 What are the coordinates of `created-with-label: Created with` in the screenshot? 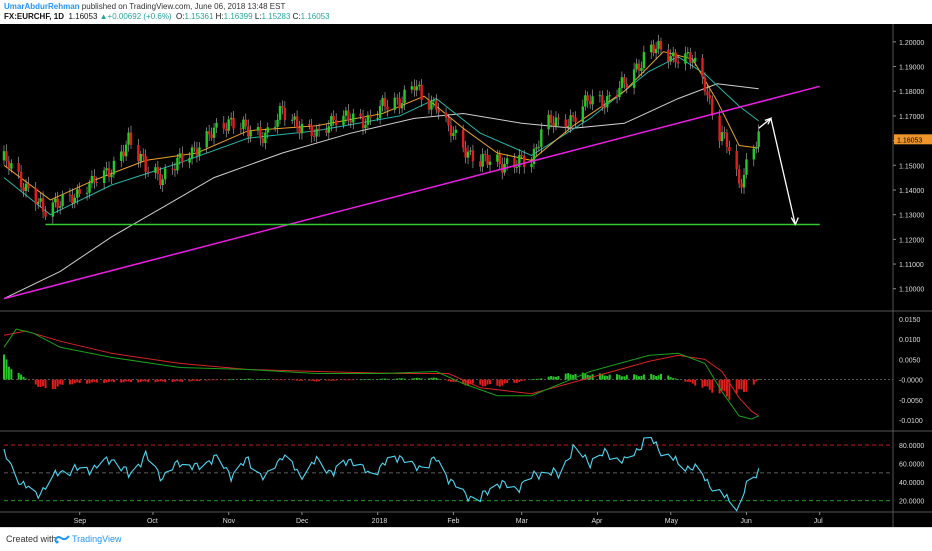 It's located at (31, 539).